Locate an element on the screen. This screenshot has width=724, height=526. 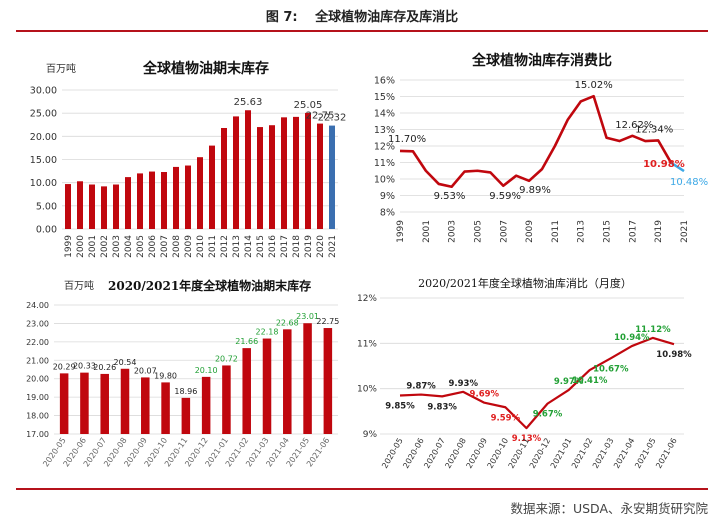
chart-title: 全球植物油期末库存 is located at coordinates (205, 68).